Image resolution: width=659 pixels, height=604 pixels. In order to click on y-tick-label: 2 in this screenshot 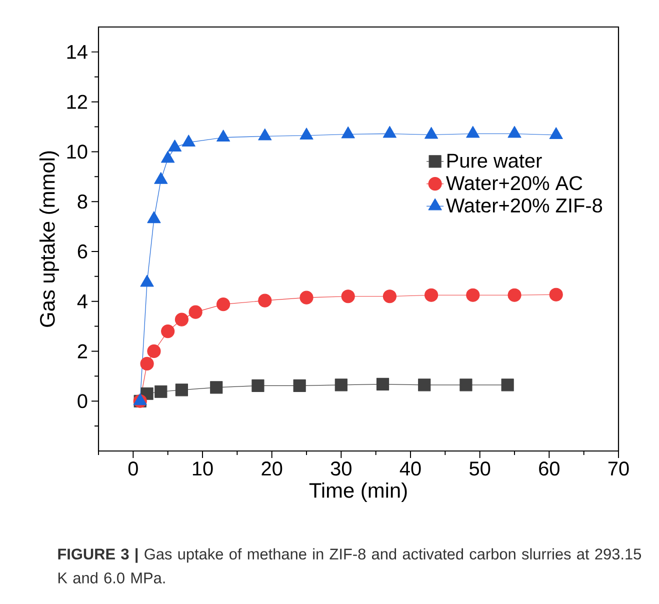, I will do `click(82, 351)`.